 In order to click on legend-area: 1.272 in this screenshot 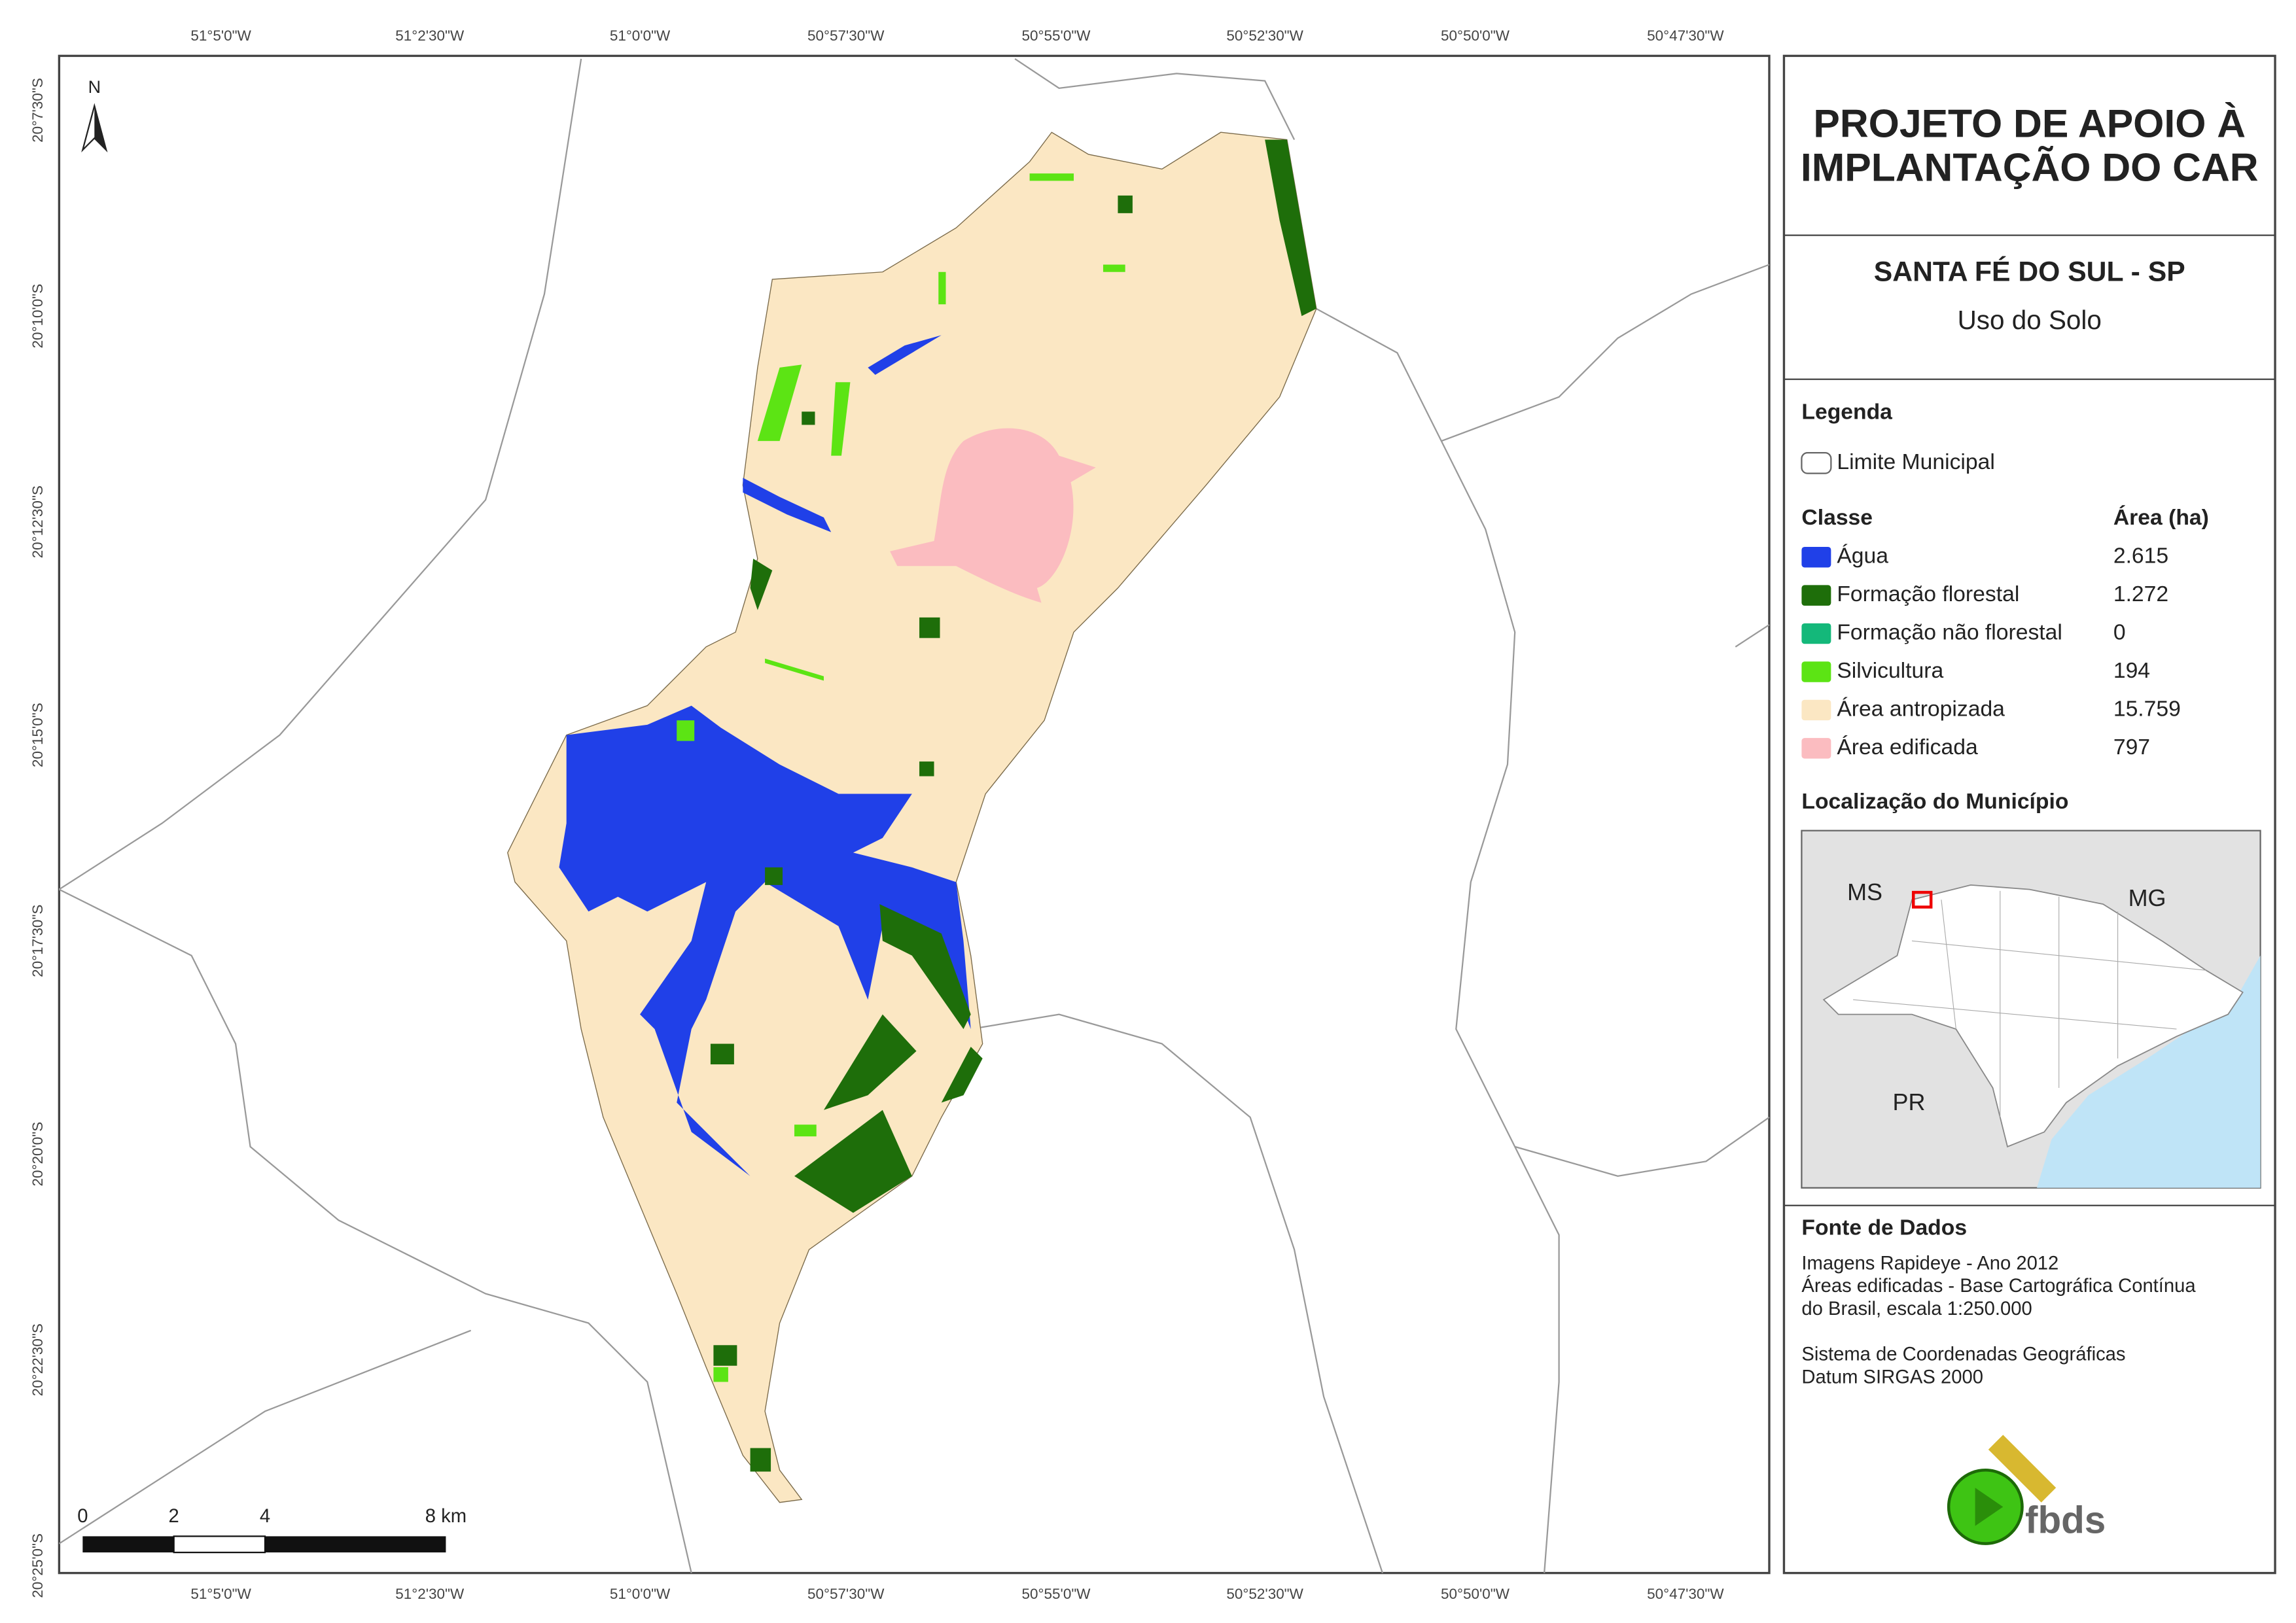, I will do `click(2141, 594)`.